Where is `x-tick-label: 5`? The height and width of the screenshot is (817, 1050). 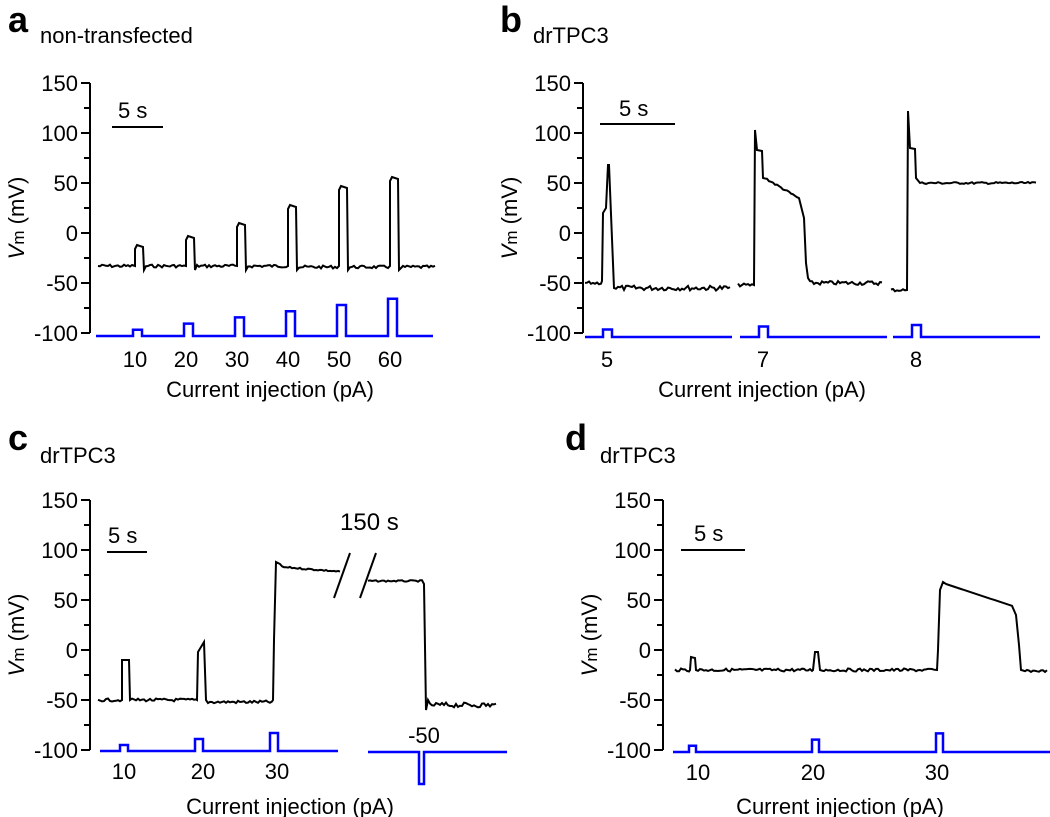 x-tick-label: 5 is located at coordinates (607, 359).